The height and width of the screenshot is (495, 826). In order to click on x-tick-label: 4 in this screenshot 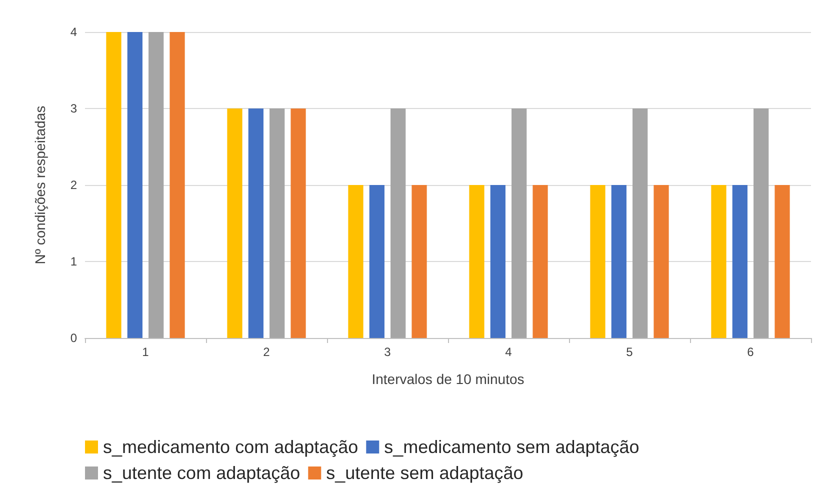, I will do `click(508, 352)`.